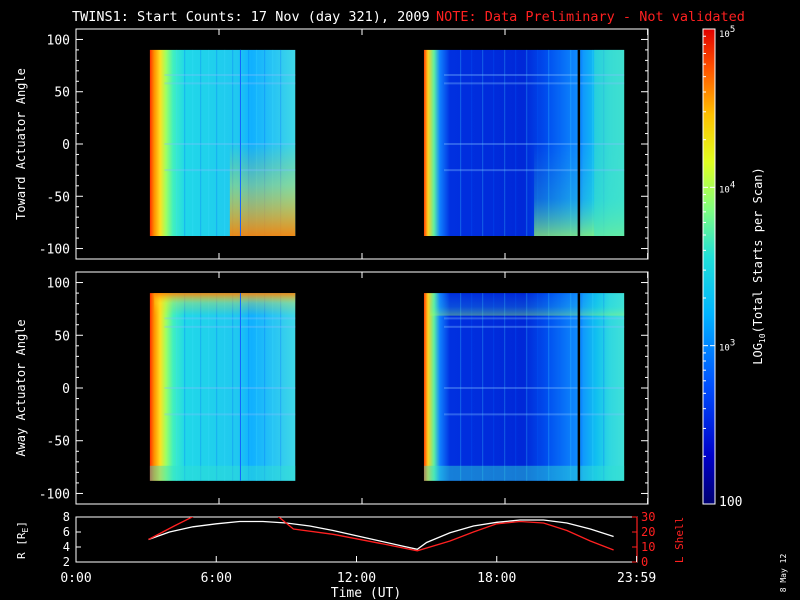 The height and width of the screenshot is (600, 800). I want to click on x-tick-label: 6:00, so click(216, 578).